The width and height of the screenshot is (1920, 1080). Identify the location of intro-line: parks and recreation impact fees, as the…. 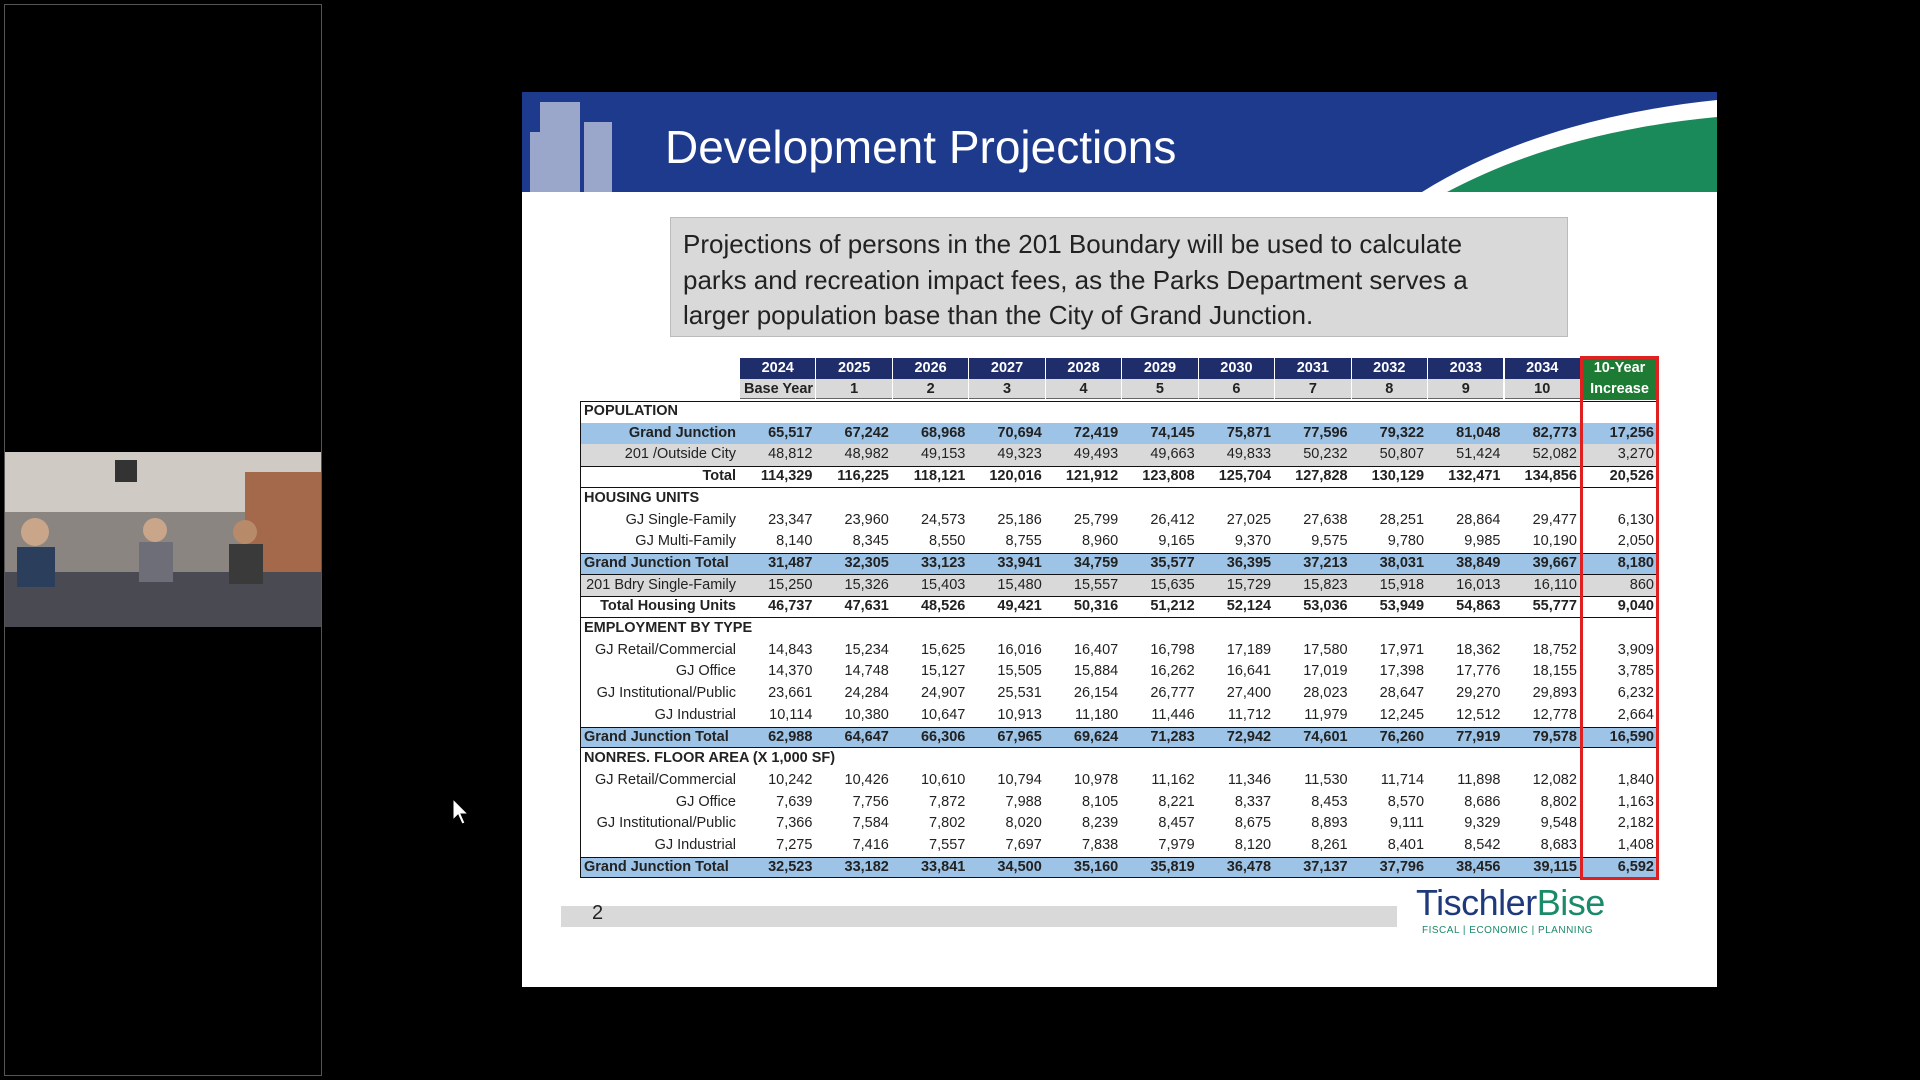
(1075, 279).